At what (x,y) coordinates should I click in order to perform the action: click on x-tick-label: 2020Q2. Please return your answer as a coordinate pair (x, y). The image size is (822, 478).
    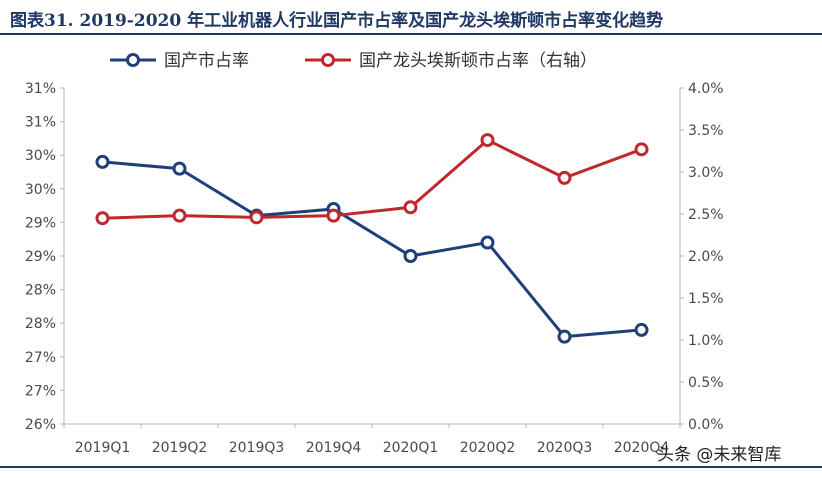
    Looking at the image, I should click on (488, 448).